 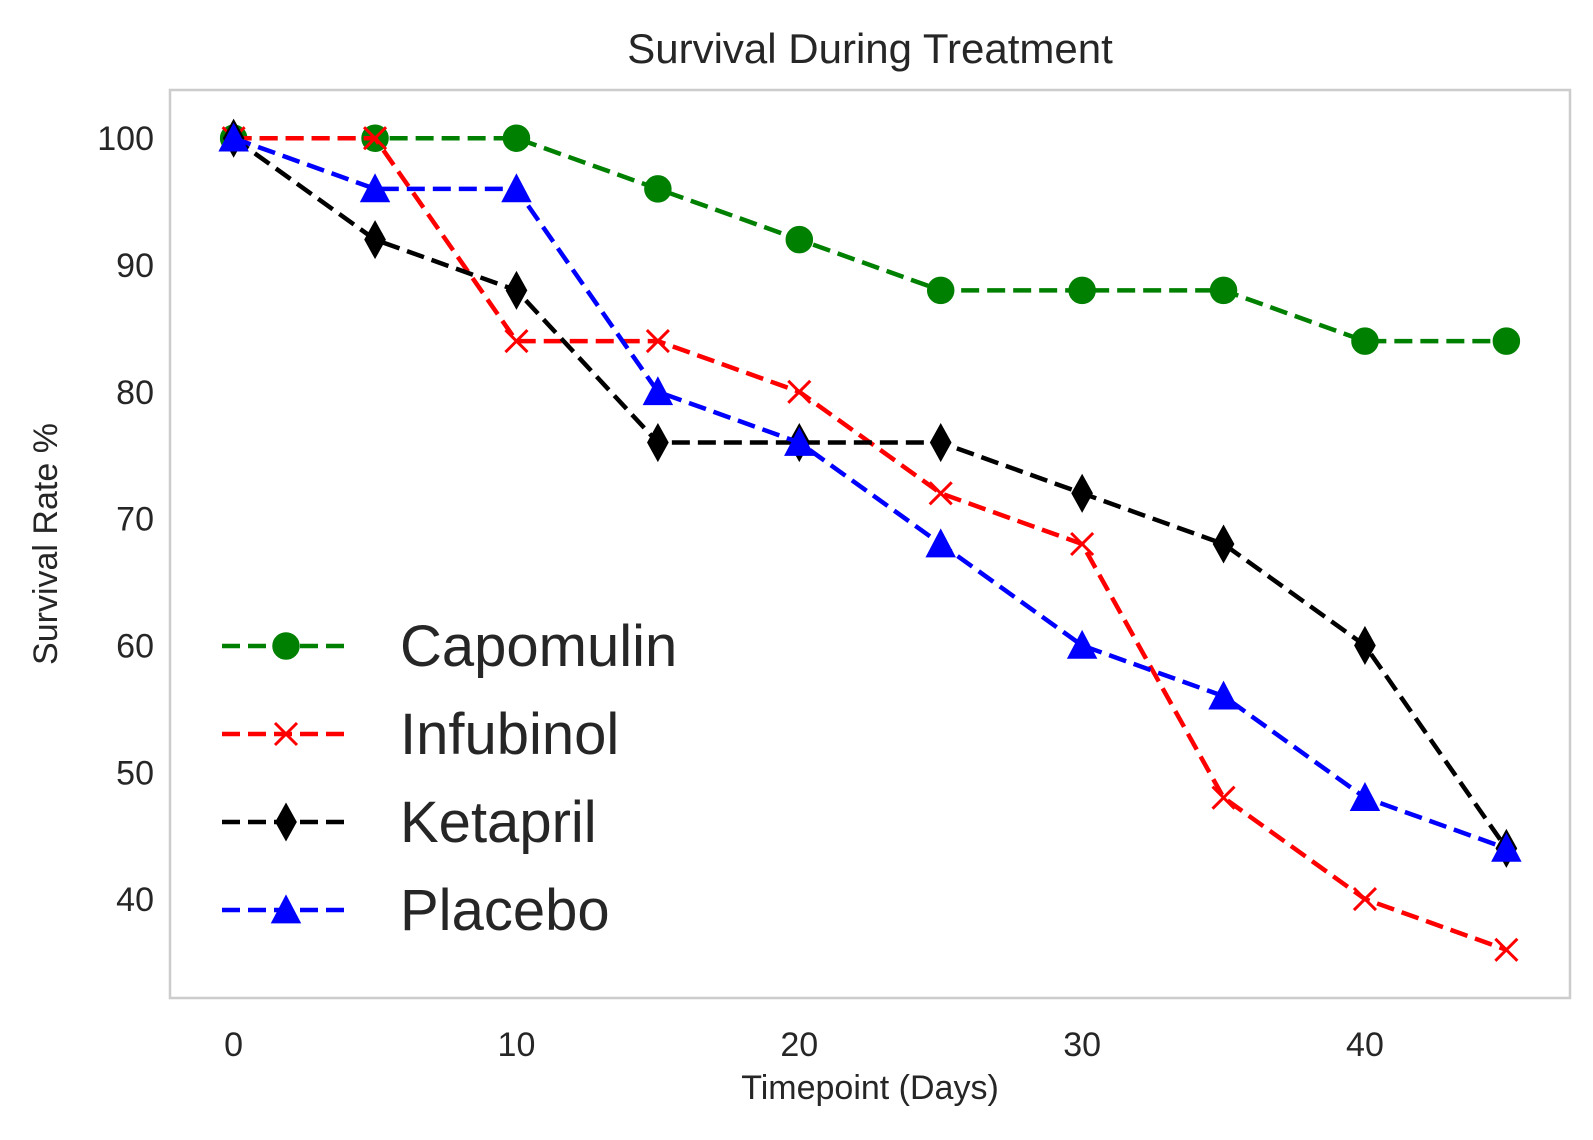 What do you see at coordinates (125, 139) in the screenshot?
I see `y-tick-label: 100` at bounding box center [125, 139].